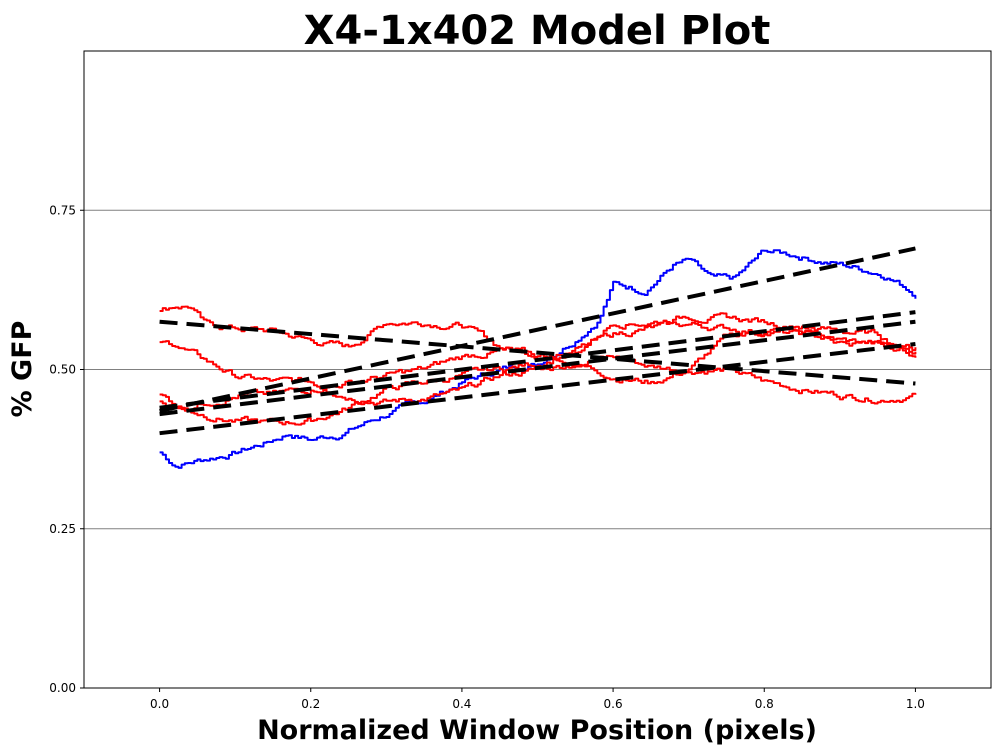 This screenshot has height=755, width=1004. Describe the element at coordinates (537, 730) in the screenshot. I see `x-axis-label: Normalized Window Position (pixels)` at that location.